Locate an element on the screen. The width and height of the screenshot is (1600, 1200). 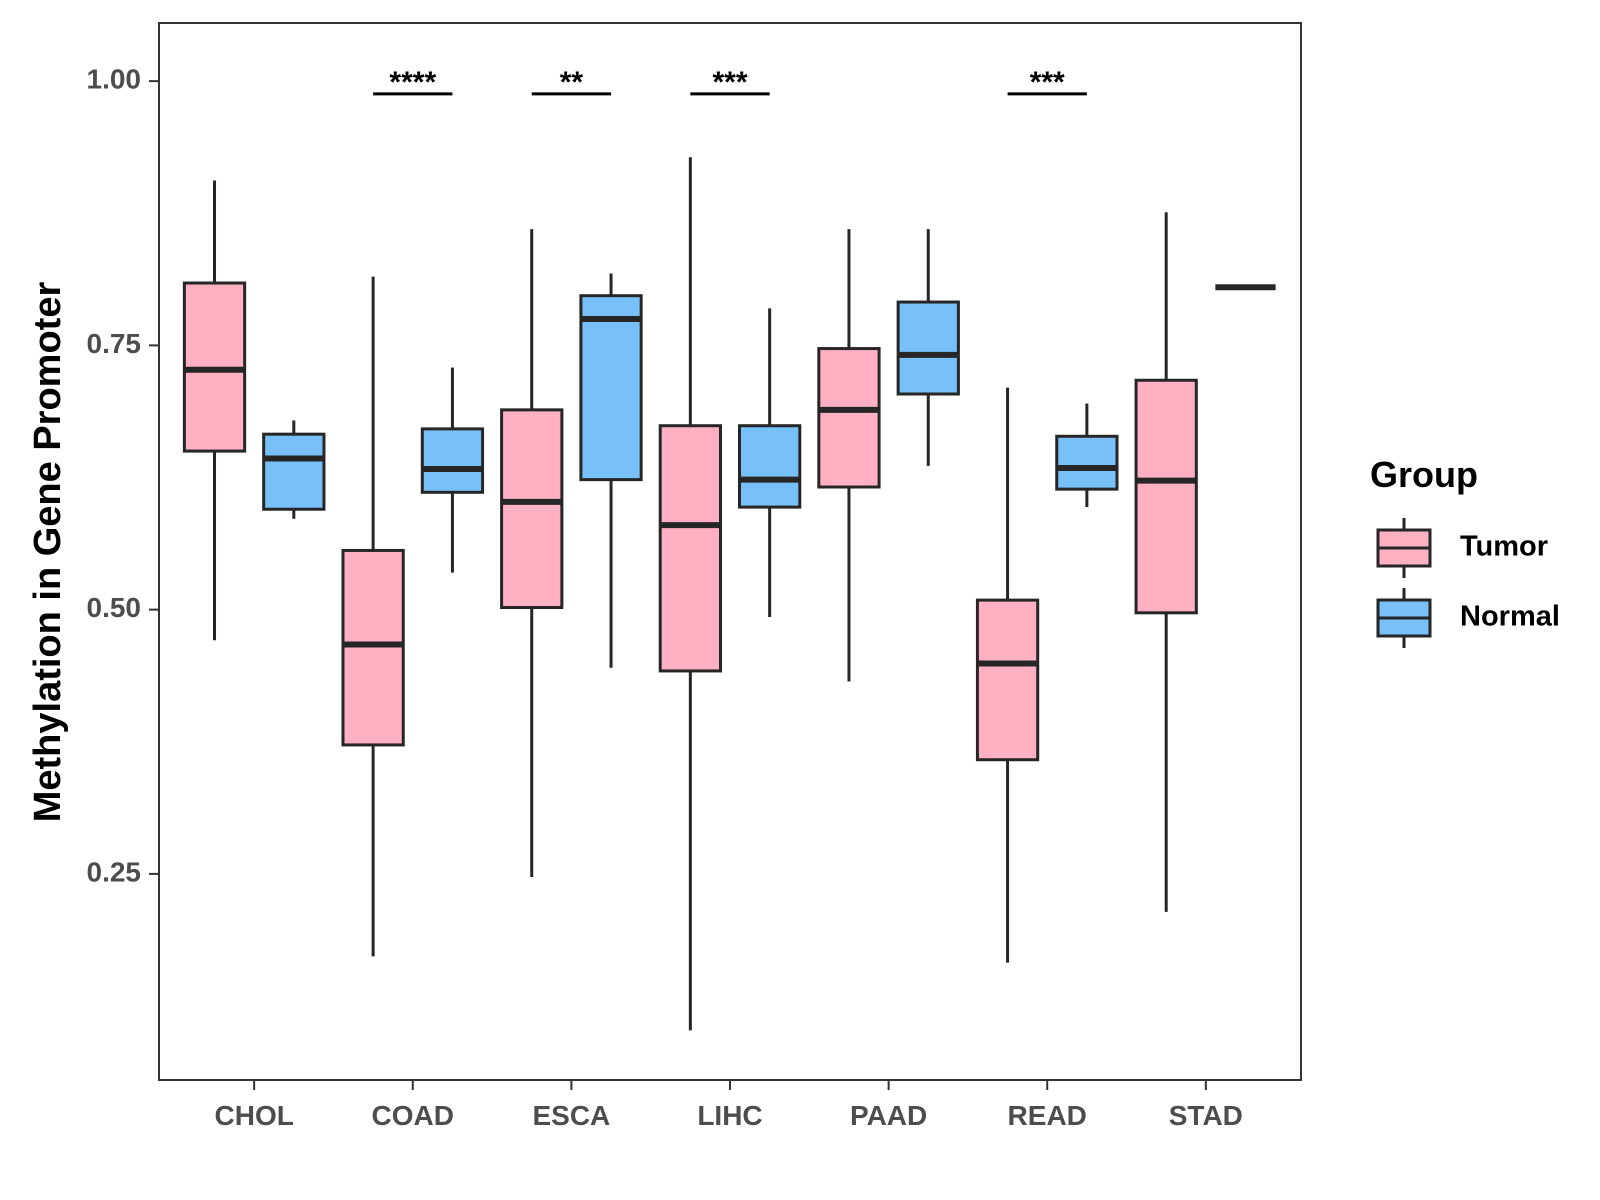
box-normal-coad is located at coordinates (452, 470).